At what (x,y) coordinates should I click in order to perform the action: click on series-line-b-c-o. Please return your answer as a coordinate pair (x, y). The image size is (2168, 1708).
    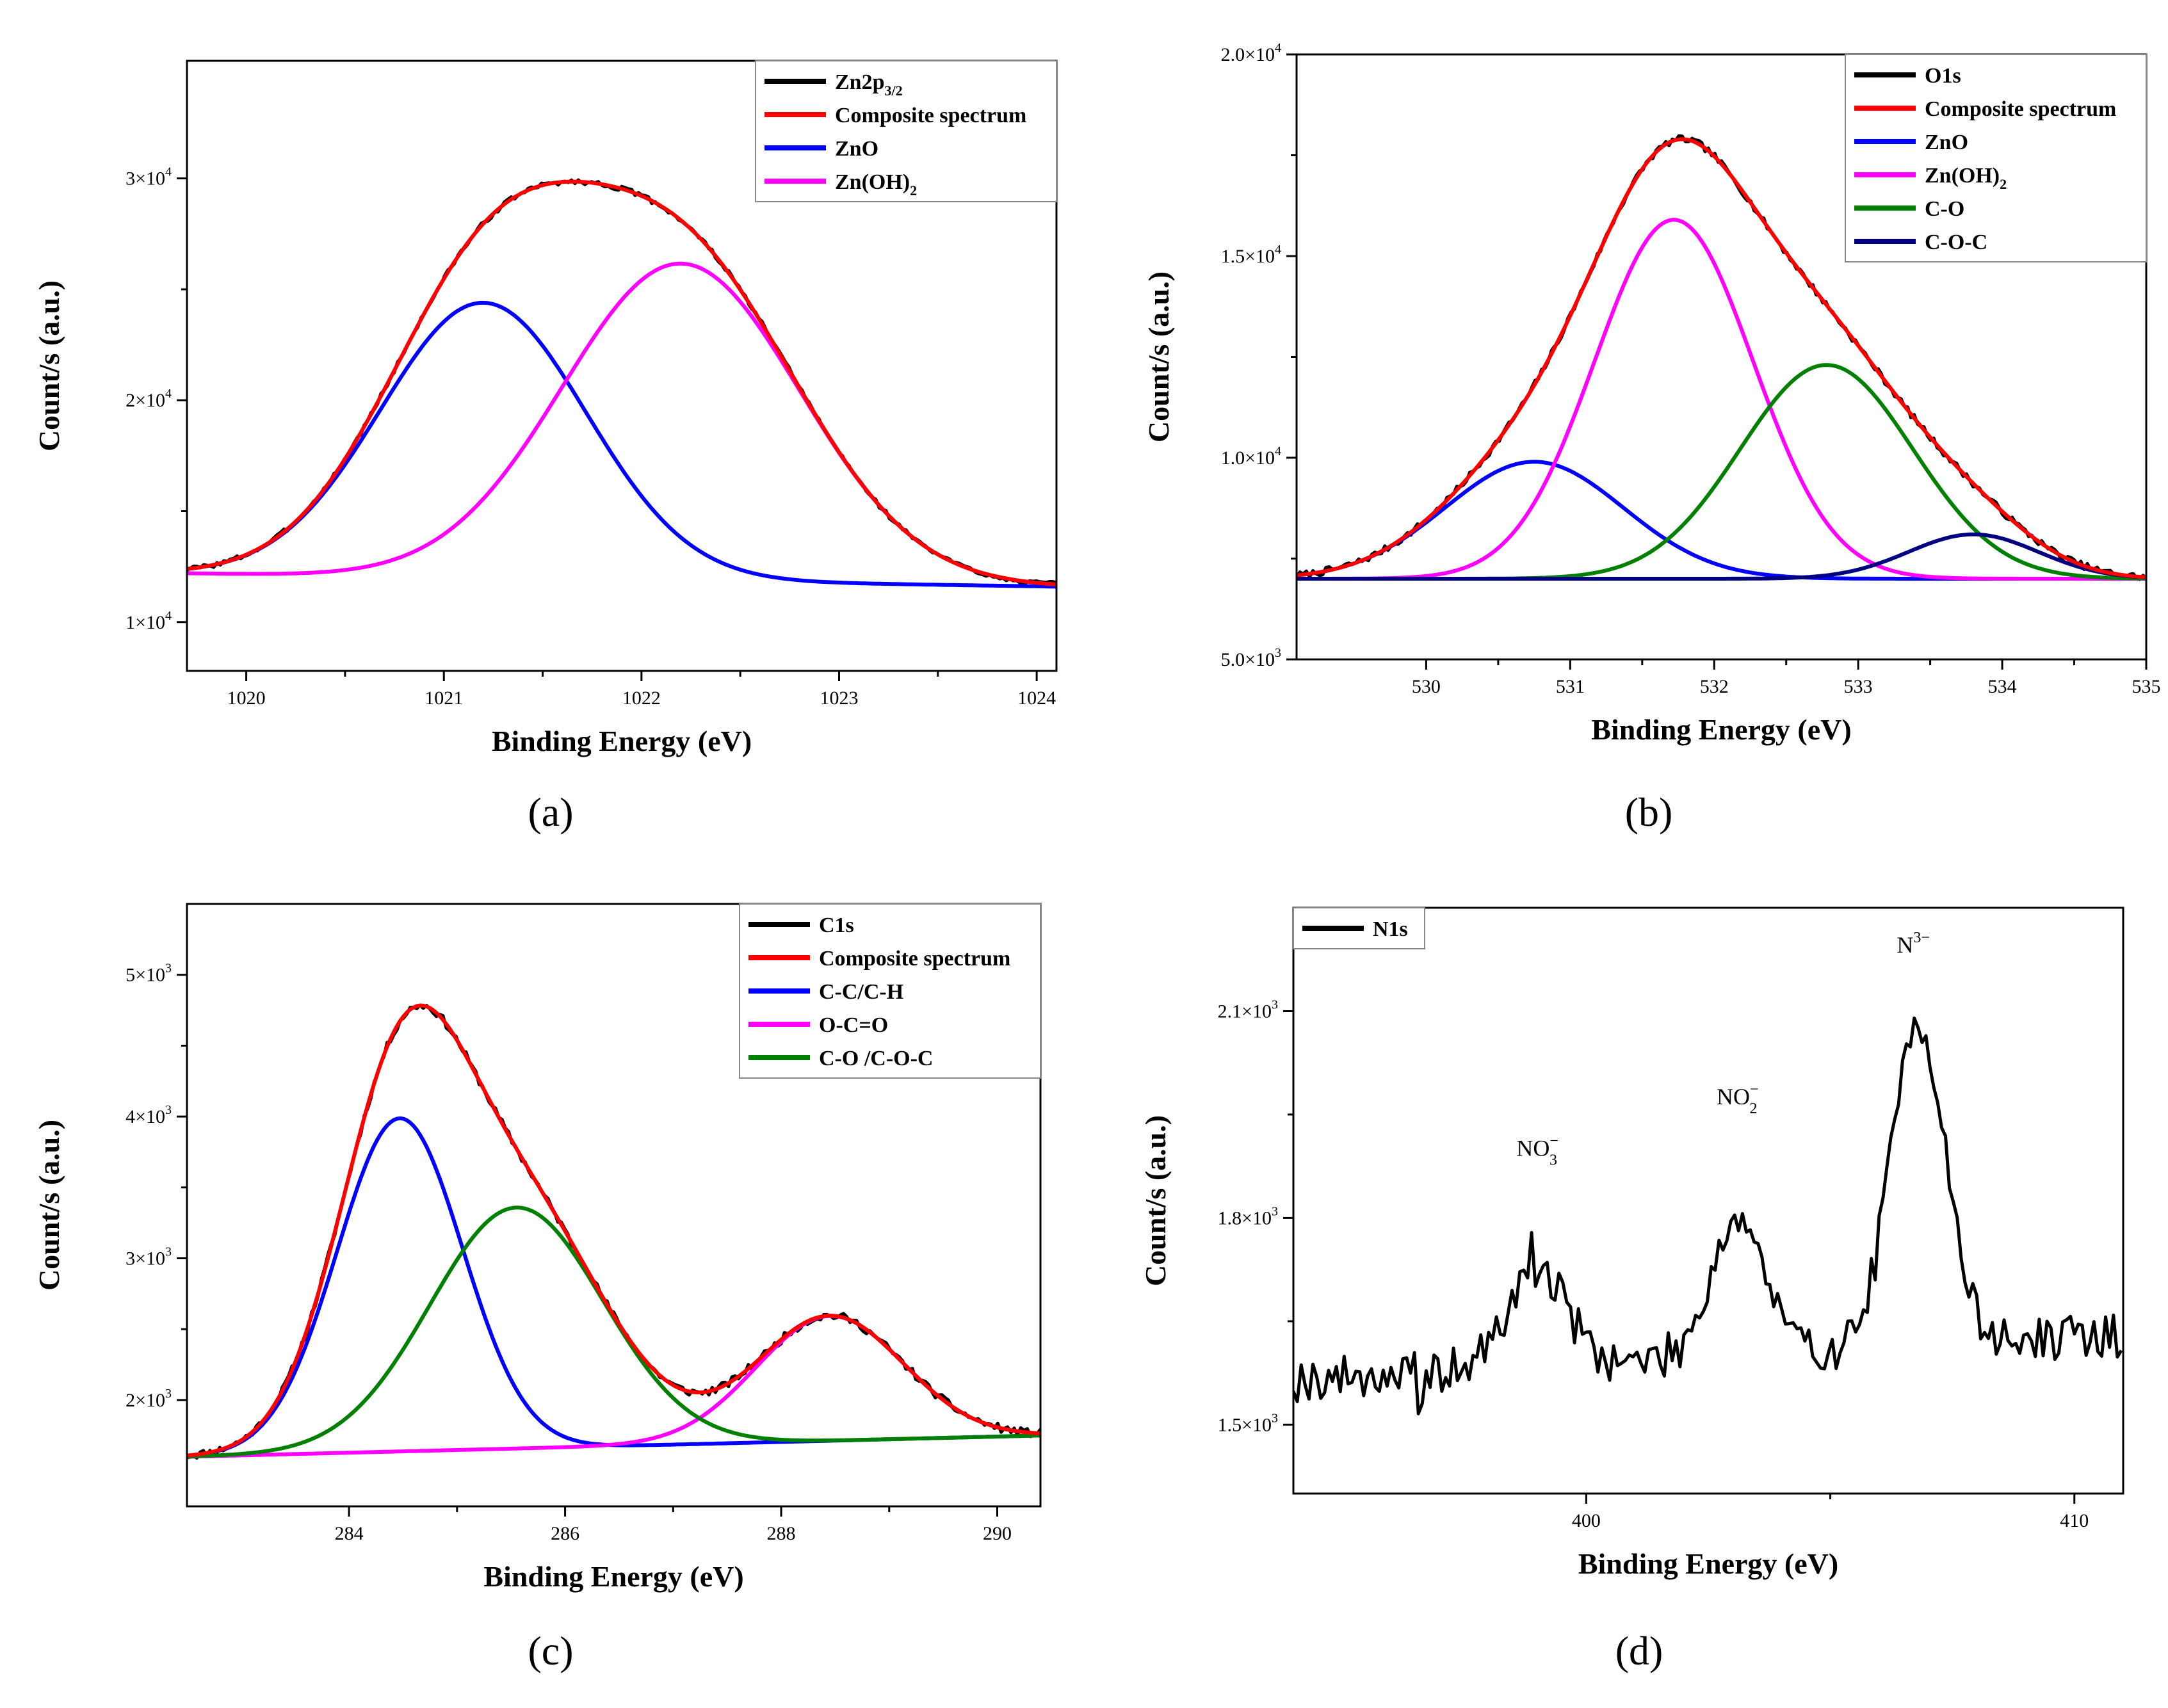
    Looking at the image, I should click on (1722, 472).